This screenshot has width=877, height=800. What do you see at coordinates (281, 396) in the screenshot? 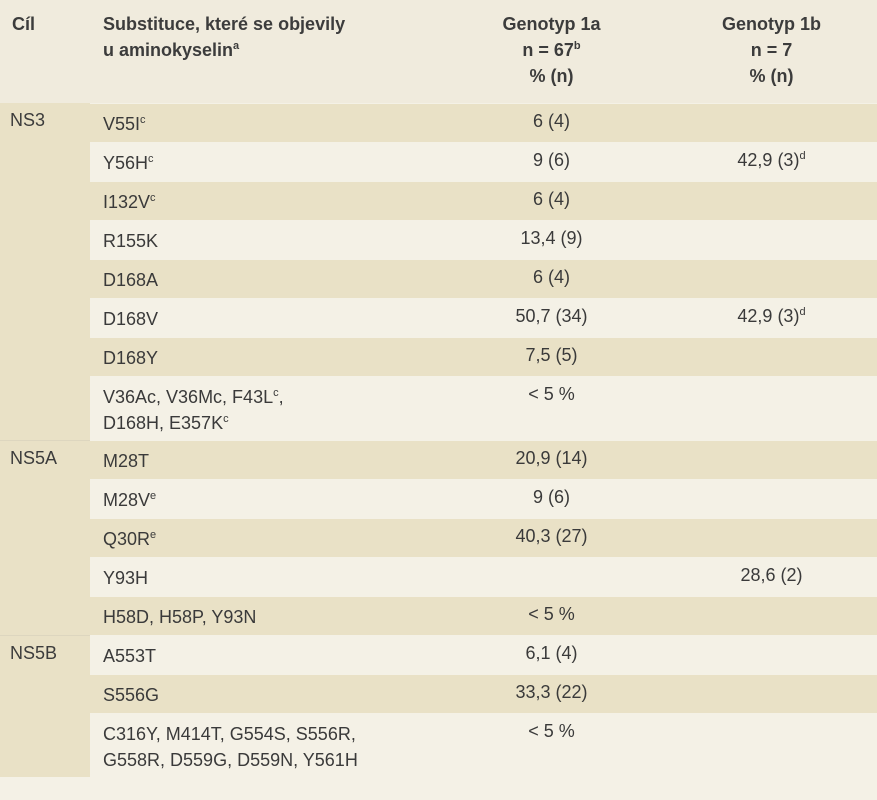
I see `substitution-line1-tail: ,` at bounding box center [281, 396].